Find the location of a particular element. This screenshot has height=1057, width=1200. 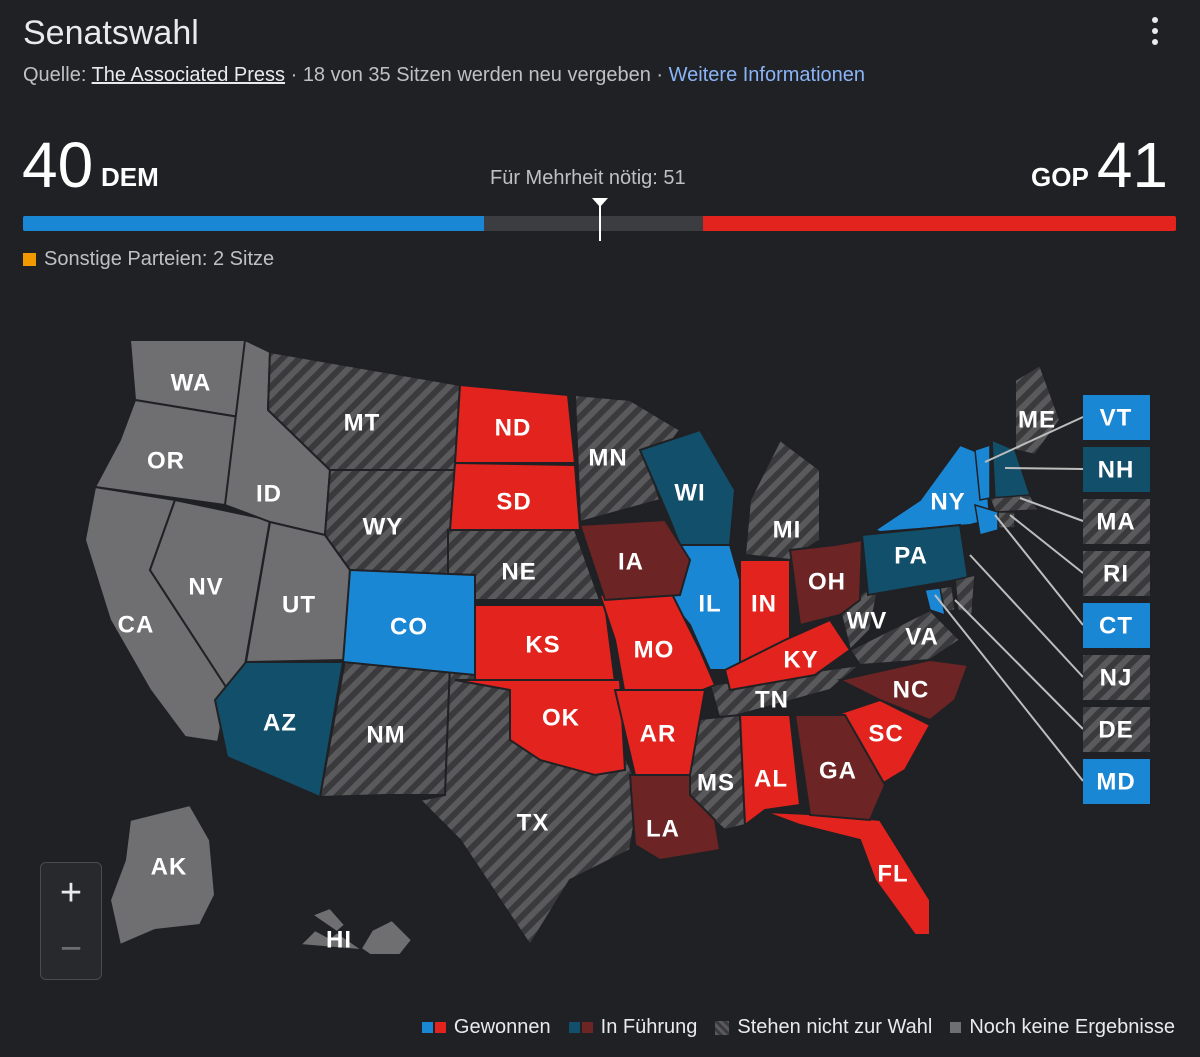

state-va: VA is located at coordinates (905, 637).